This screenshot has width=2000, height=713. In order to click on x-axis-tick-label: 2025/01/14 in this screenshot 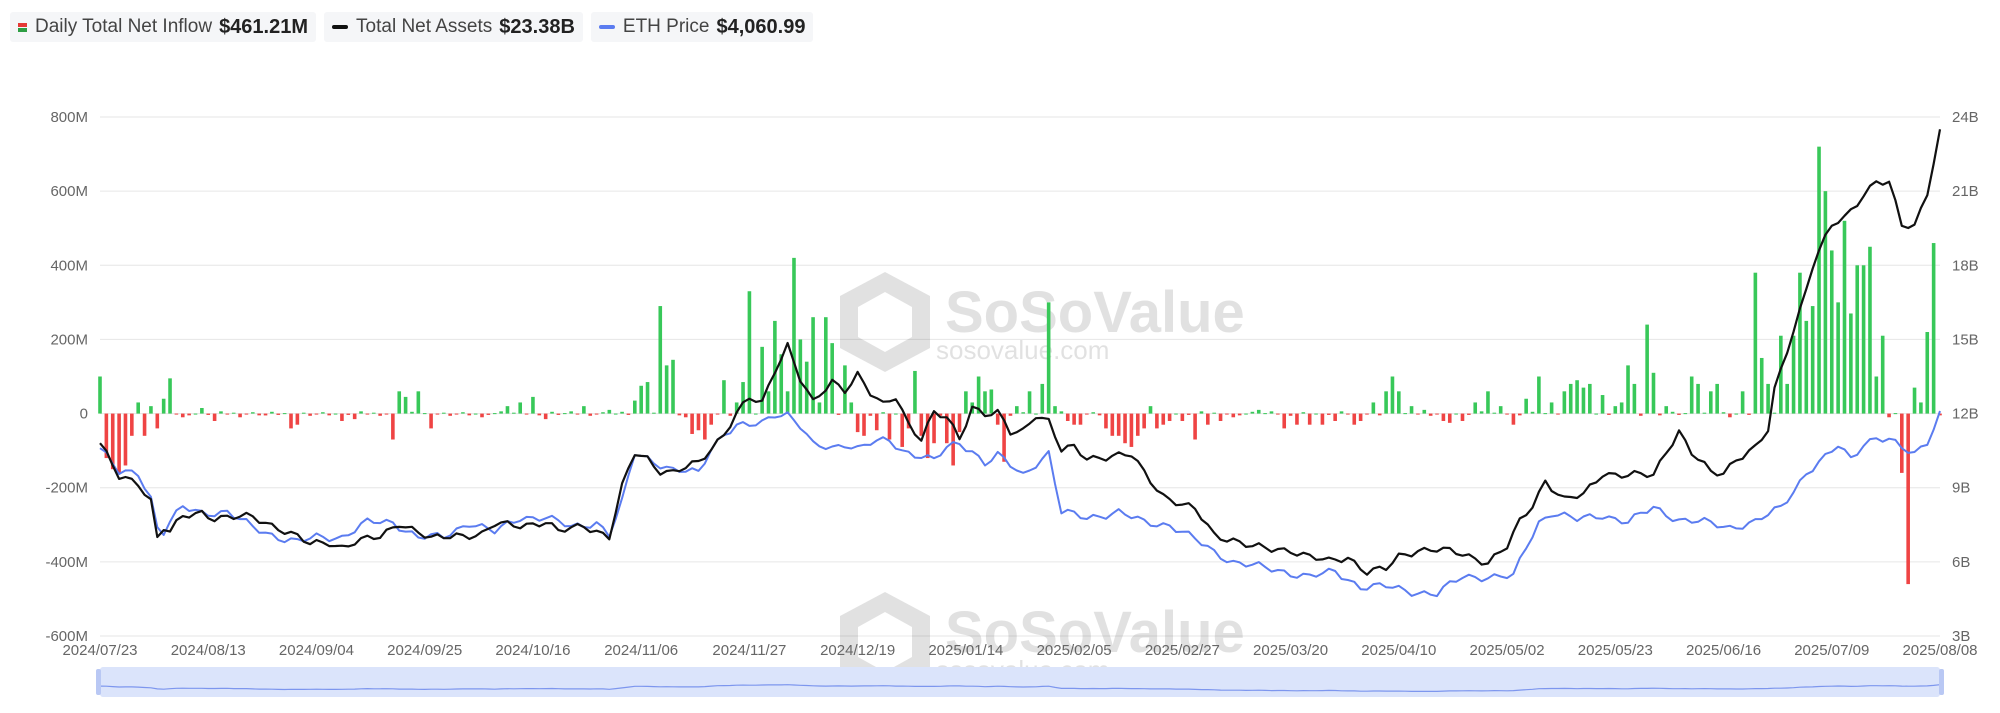, I will do `click(965, 650)`.